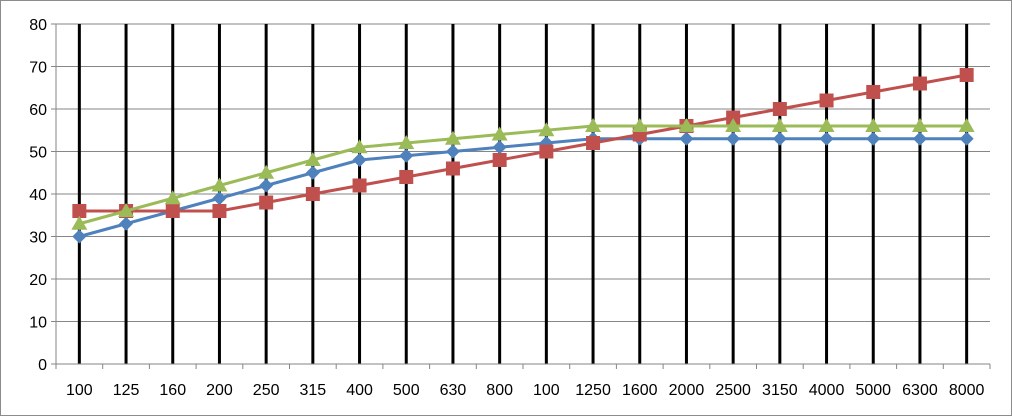 This screenshot has width=1012, height=416. What do you see at coordinates (827, 390) in the screenshot?
I see `x-tick-label: 4000` at bounding box center [827, 390].